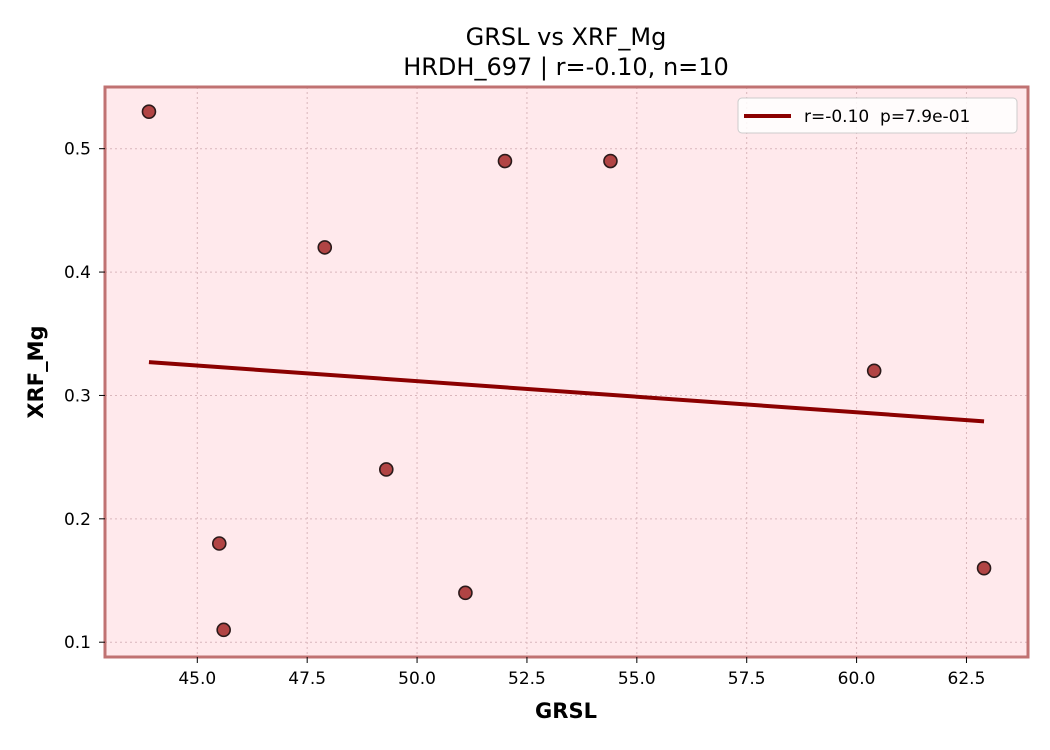  I want to click on y-axis: 0.1 0.2 0.3 0.4 0.5, so click(84, 396).